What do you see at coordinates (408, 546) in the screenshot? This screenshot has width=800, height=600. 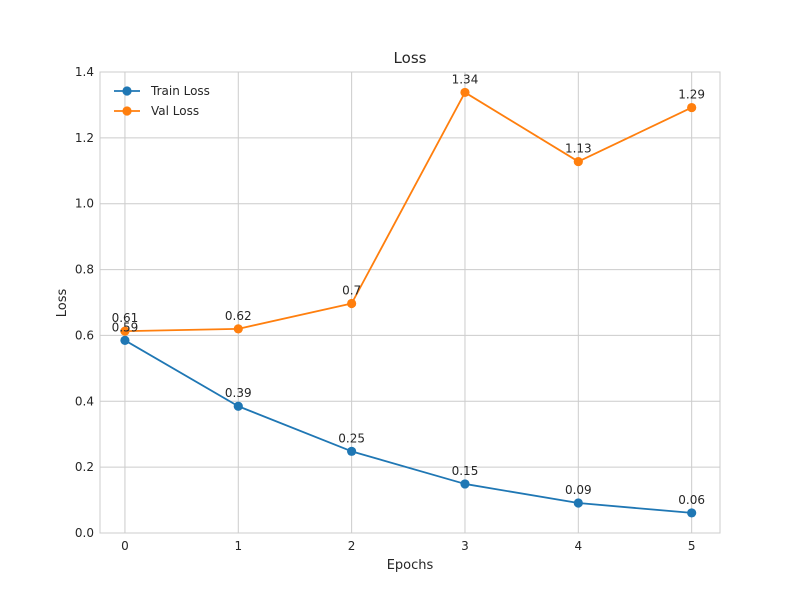 I see `x-axis-ticks: 0 1 2 3 4 5` at bounding box center [408, 546].